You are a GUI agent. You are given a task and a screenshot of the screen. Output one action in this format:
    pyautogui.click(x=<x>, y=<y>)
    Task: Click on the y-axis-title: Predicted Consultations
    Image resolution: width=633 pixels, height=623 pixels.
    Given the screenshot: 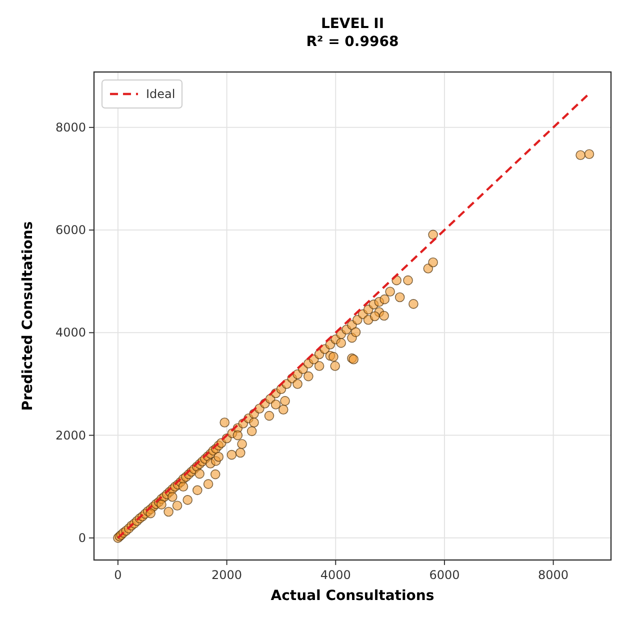 What is the action you would take?
    pyautogui.click(x=28, y=316)
    